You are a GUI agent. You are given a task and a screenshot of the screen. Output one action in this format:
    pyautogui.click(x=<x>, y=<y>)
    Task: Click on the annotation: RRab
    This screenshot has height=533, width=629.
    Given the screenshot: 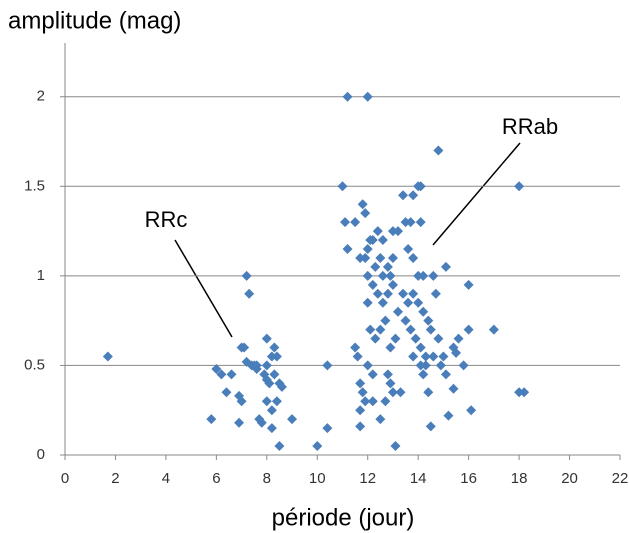 What is the action you would take?
    pyautogui.click(x=530, y=126)
    